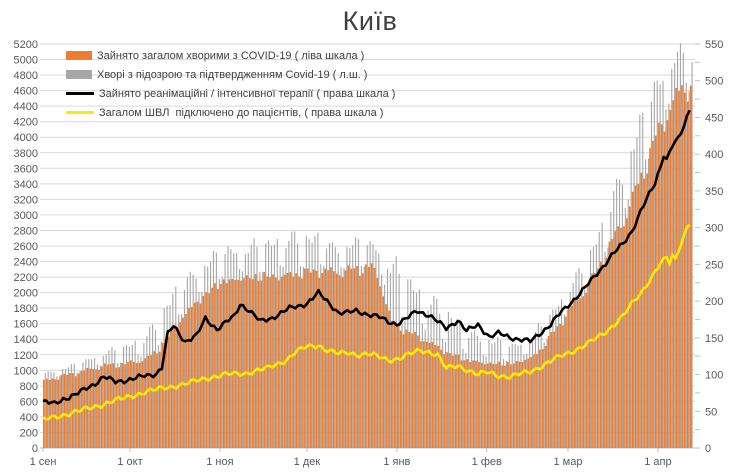  What do you see at coordinates (714, 229) in the screenshot?
I see `svg-text: 300` at bounding box center [714, 229].